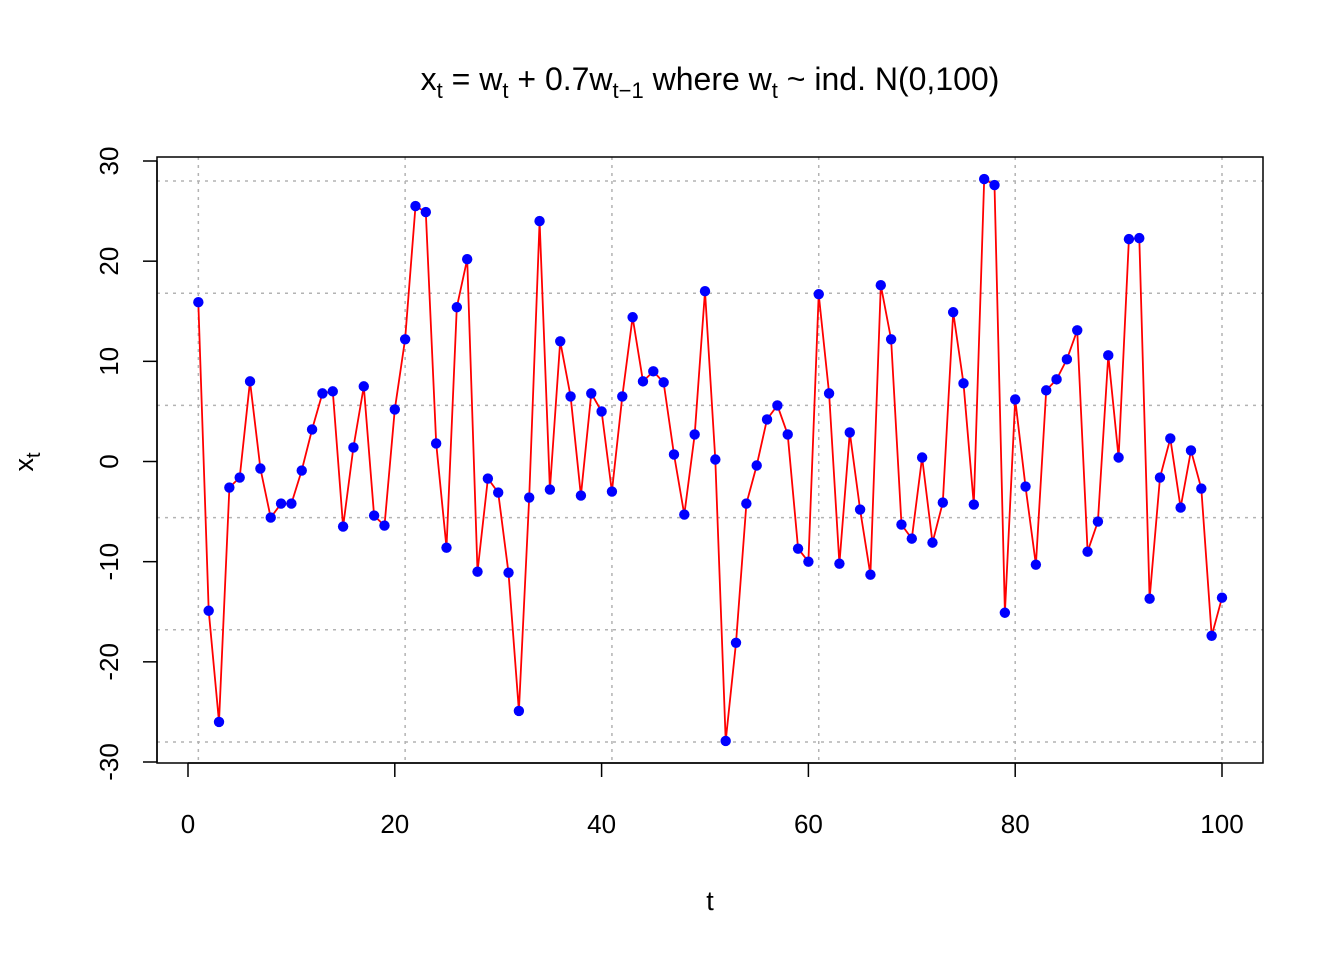 This screenshot has width=1344, height=960. I want to click on x-tick-label: 100, so click(1221, 824).